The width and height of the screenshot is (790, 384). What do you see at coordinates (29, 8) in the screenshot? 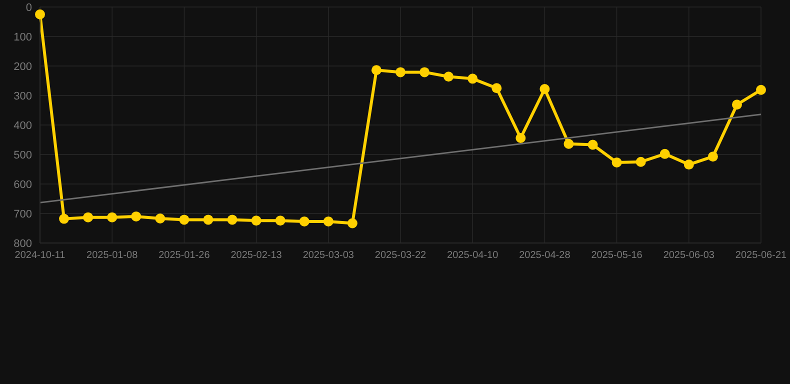
I see `y-tick-label: 0` at bounding box center [29, 8].